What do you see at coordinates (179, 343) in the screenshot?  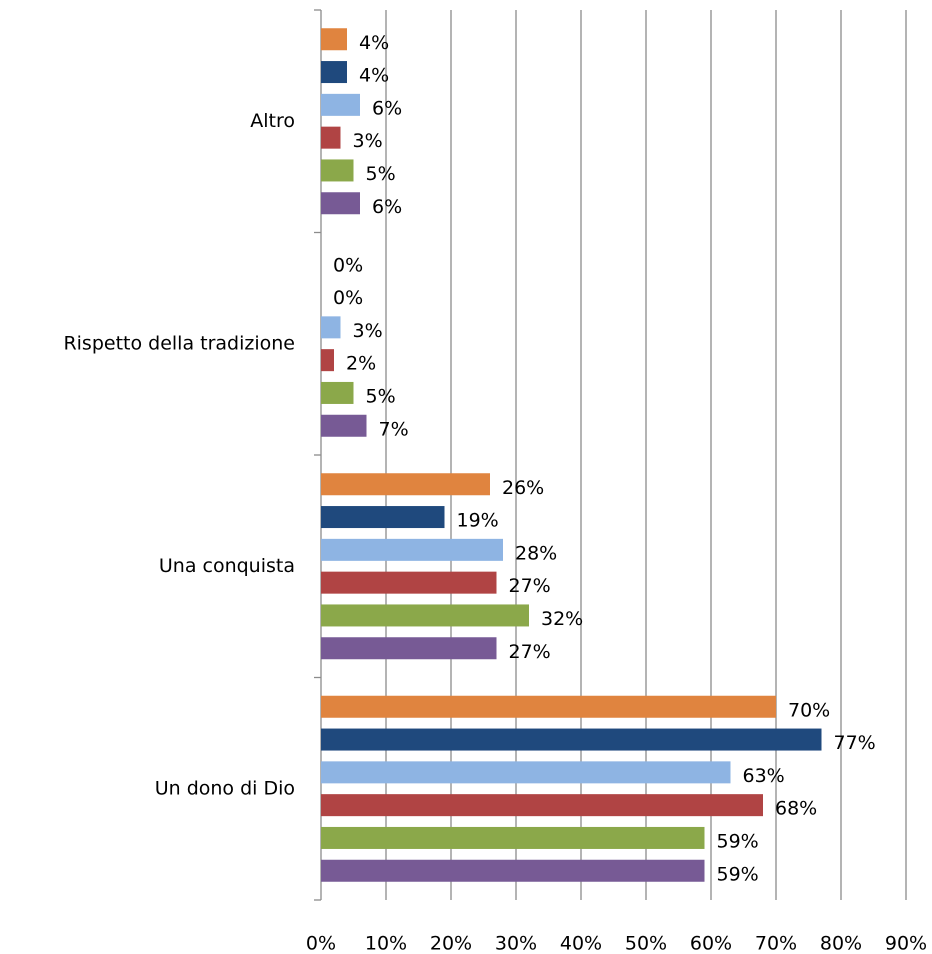 I see `y-tick-label: Rispetto della tradizione` at bounding box center [179, 343].